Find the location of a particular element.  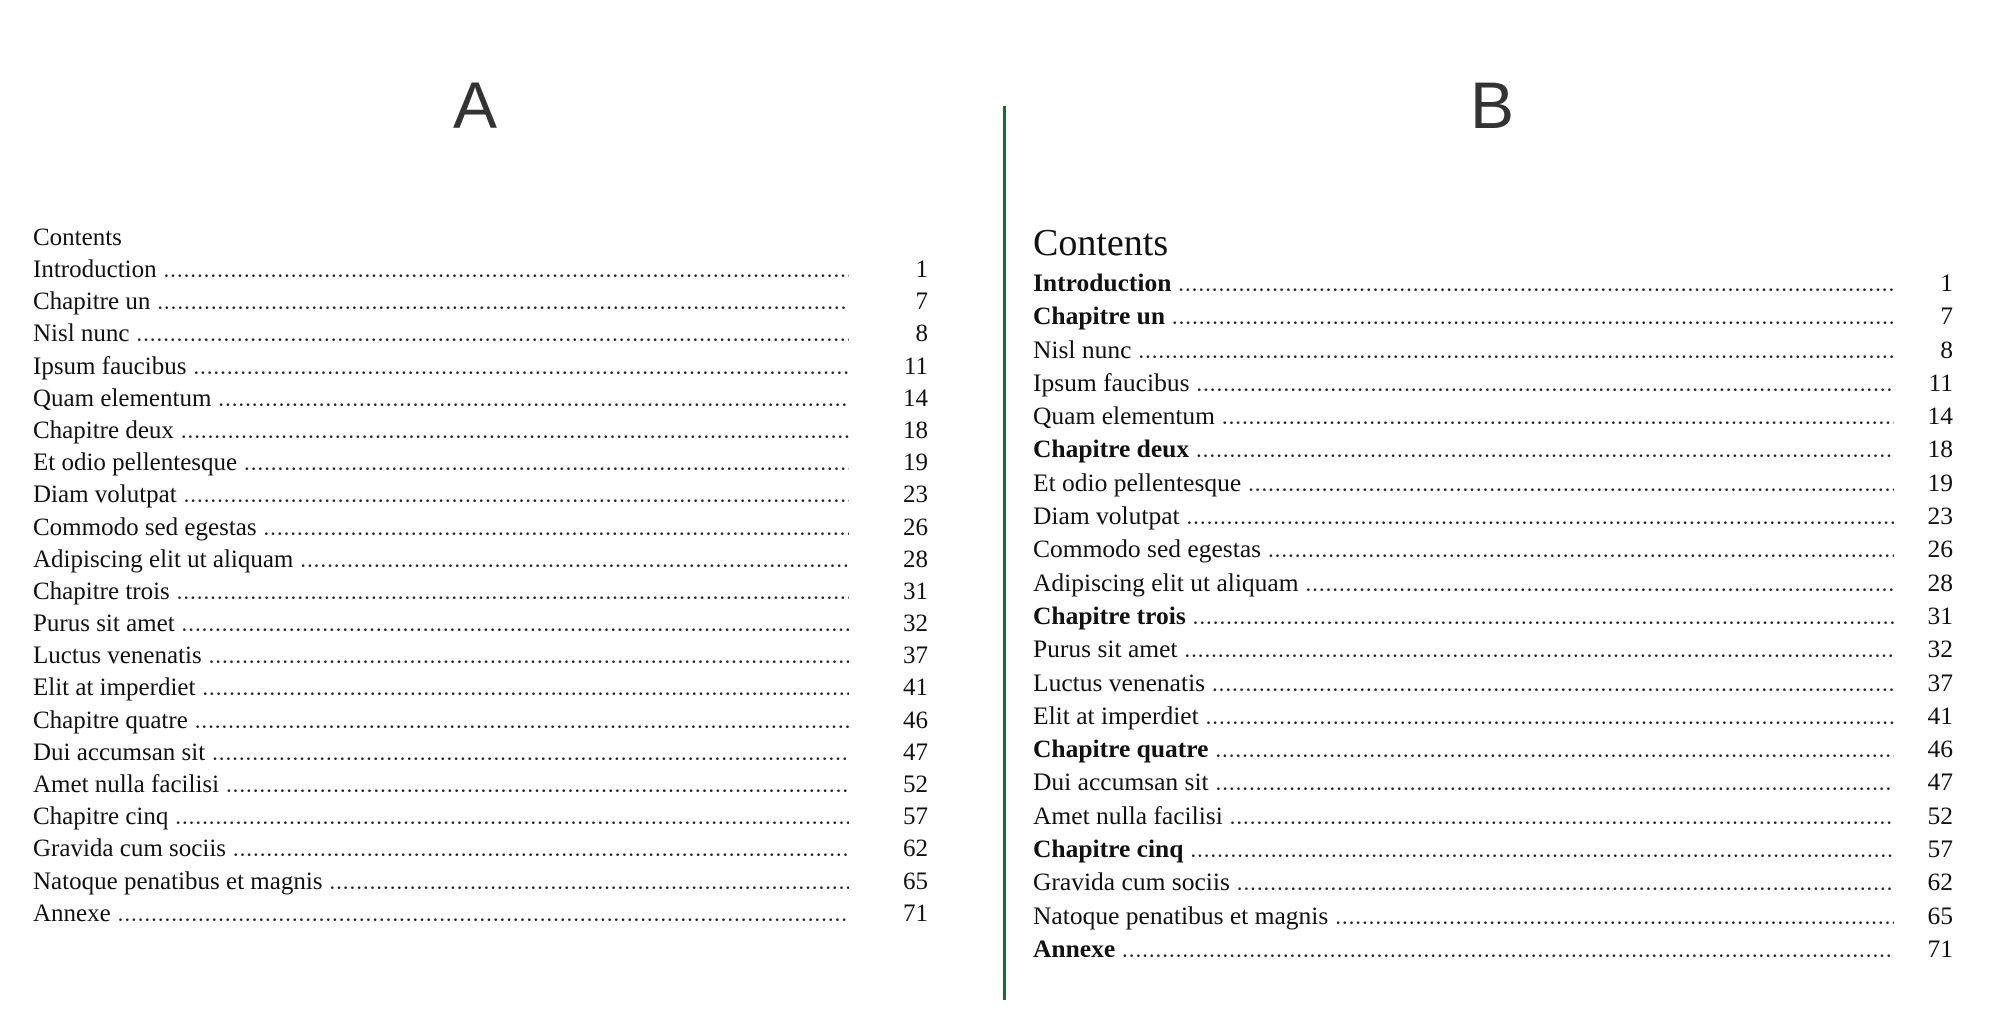

toc-entry-page: 26 is located at coordinates (1940, 549).